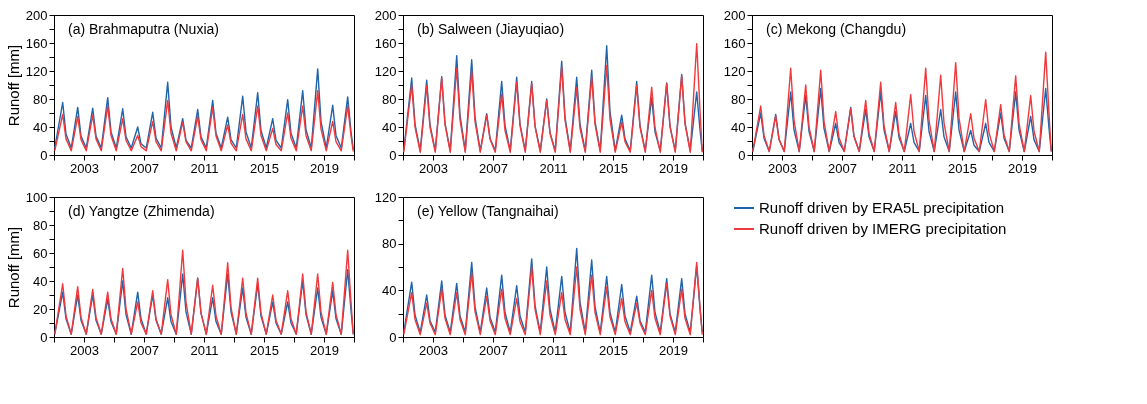 This screenshot has width=1147, height=404. What do you see at coordinates (143, 29) in the screenshot?
I see `chart-title: (a) Brahmaputra (Nuxia)` at bounding box center [143, 29].